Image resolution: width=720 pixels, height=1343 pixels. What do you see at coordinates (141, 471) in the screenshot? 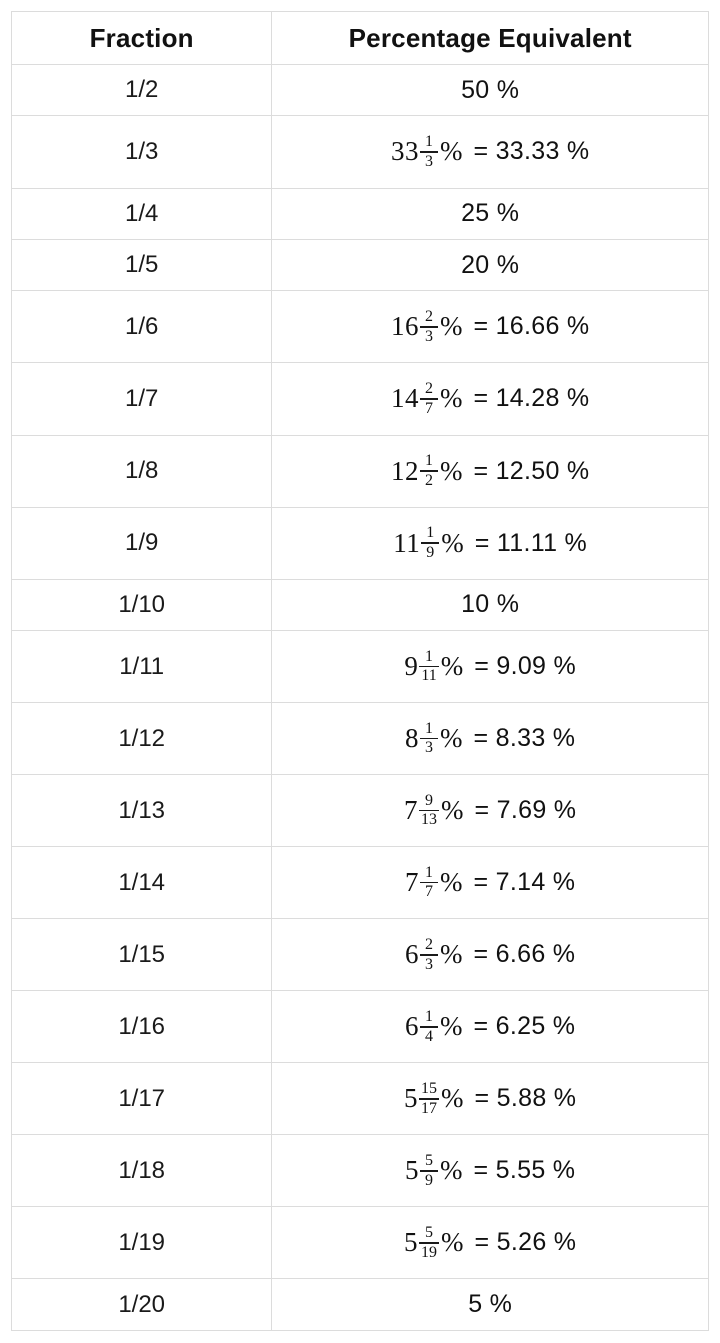
I see `fraction-cell: 1/8` at bounding box center [141, 471].